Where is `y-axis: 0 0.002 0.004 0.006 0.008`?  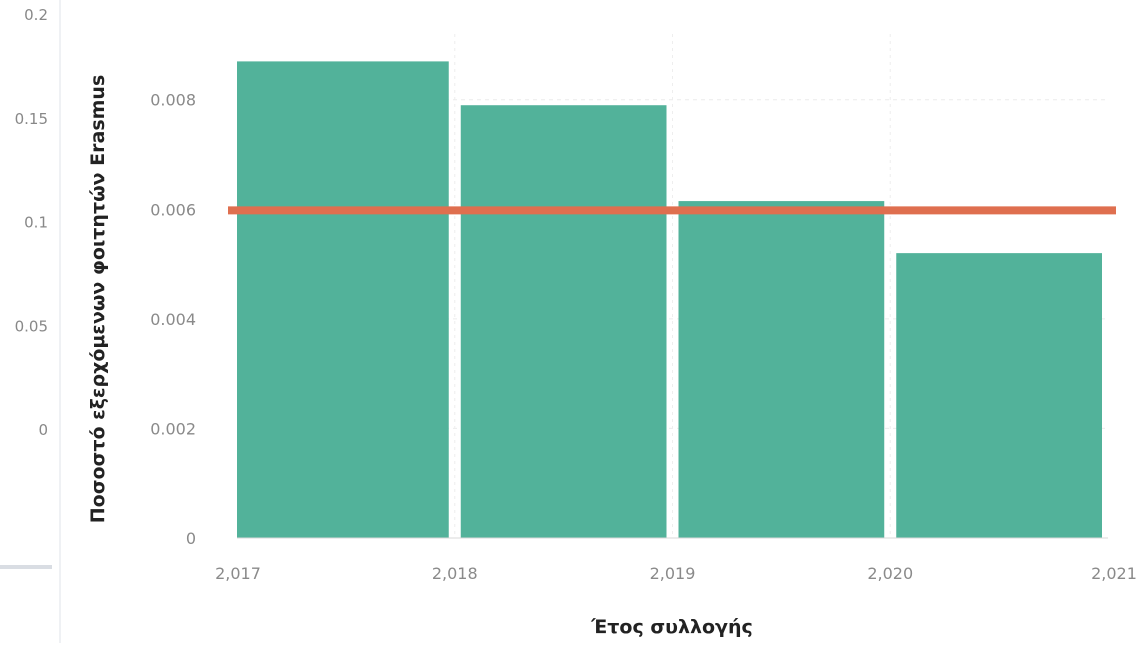
y-axis: 0 0.002 0.004 0.006 0.008 is located at coordinates (173, 319).